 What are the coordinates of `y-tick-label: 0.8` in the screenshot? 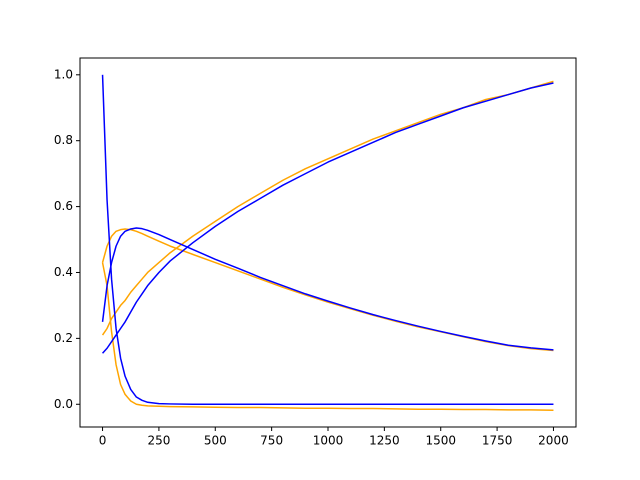 It's located at (63, 140).